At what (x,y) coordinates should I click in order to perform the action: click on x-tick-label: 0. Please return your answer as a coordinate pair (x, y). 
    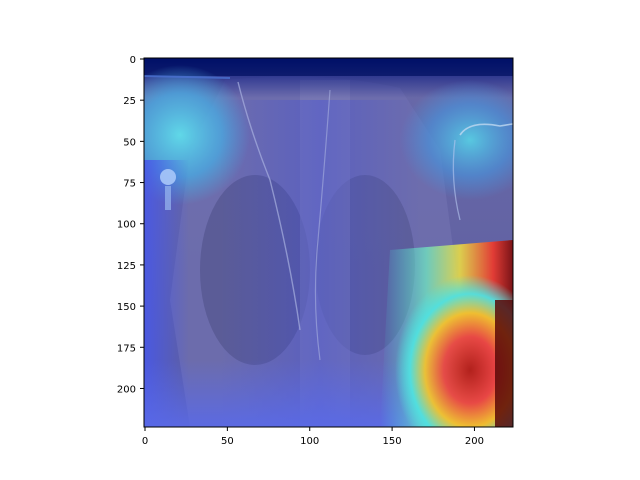
    Looking at the image, I should click on (145, 441).